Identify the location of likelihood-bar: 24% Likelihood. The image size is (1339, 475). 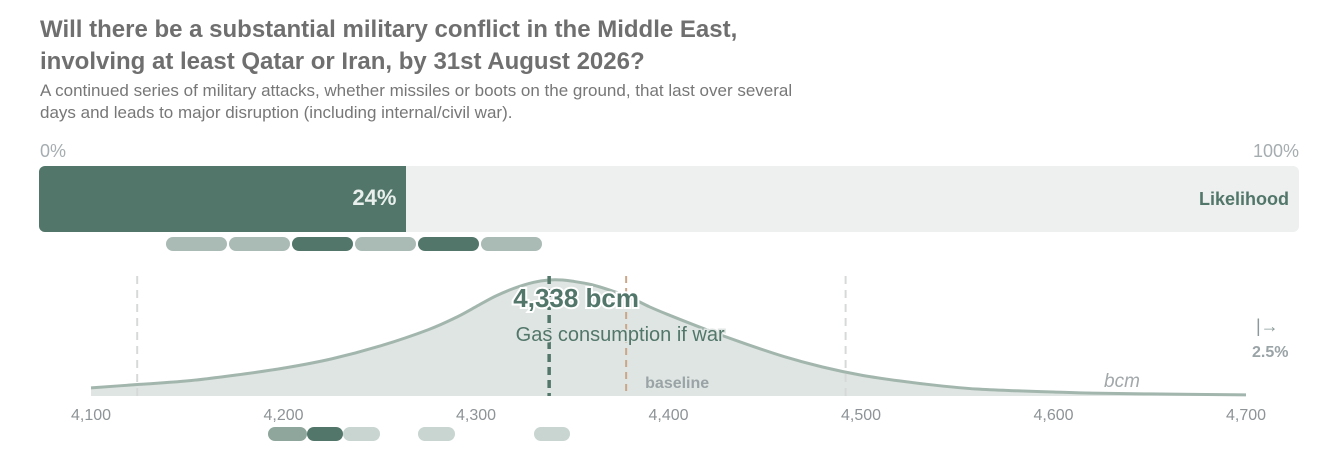
(669, 199).